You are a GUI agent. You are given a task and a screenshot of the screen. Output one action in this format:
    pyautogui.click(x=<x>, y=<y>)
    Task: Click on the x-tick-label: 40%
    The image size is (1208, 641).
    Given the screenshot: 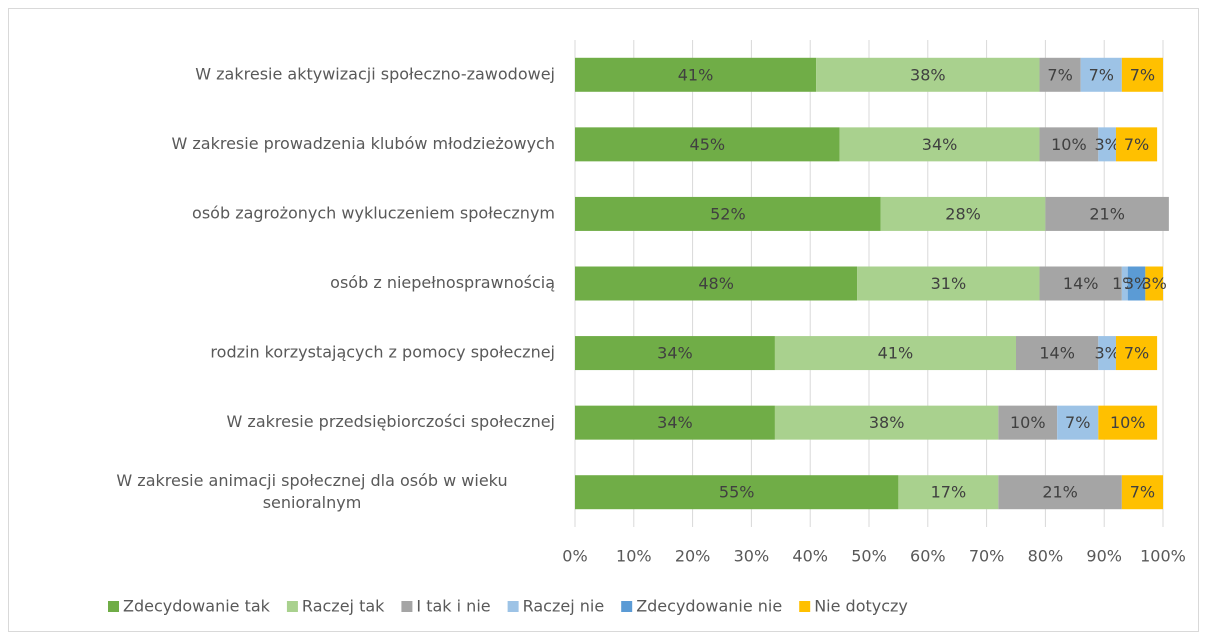 What is the action you would take?
    pyautogui.click(x=810, y=556)
    